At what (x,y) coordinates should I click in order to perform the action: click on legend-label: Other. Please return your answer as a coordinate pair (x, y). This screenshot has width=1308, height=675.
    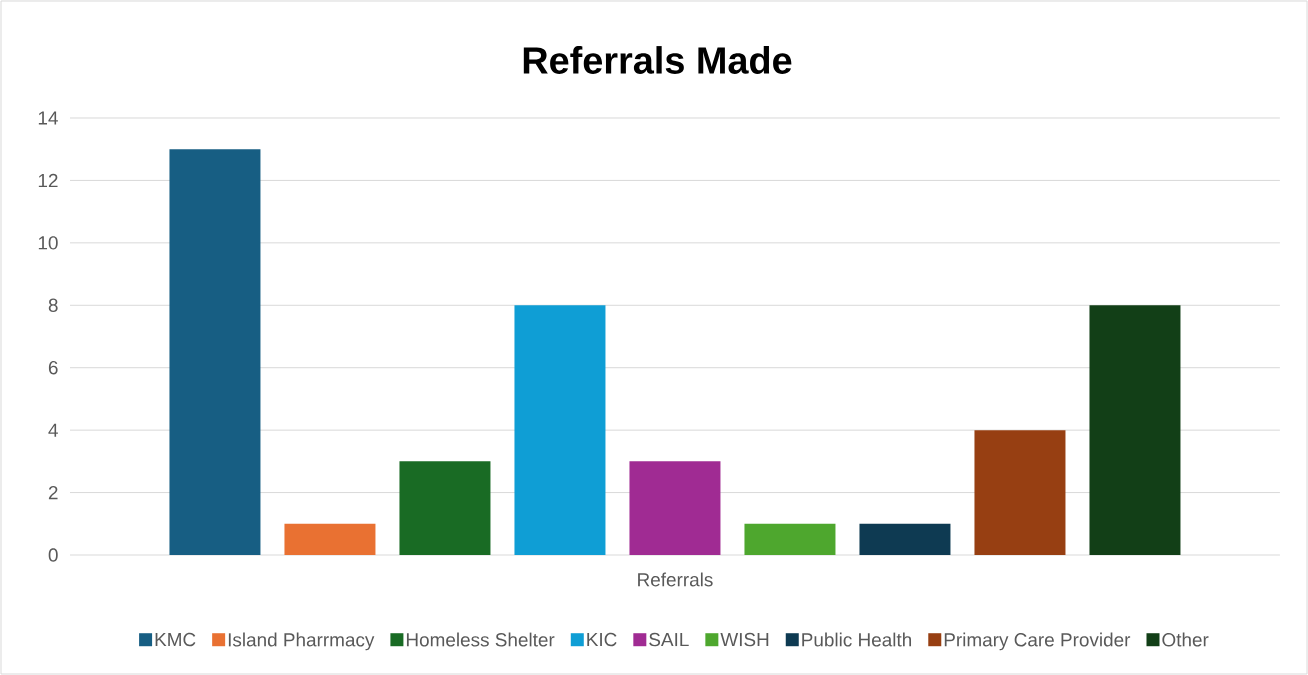
    Looking at the image, I should click on (1185, 639).